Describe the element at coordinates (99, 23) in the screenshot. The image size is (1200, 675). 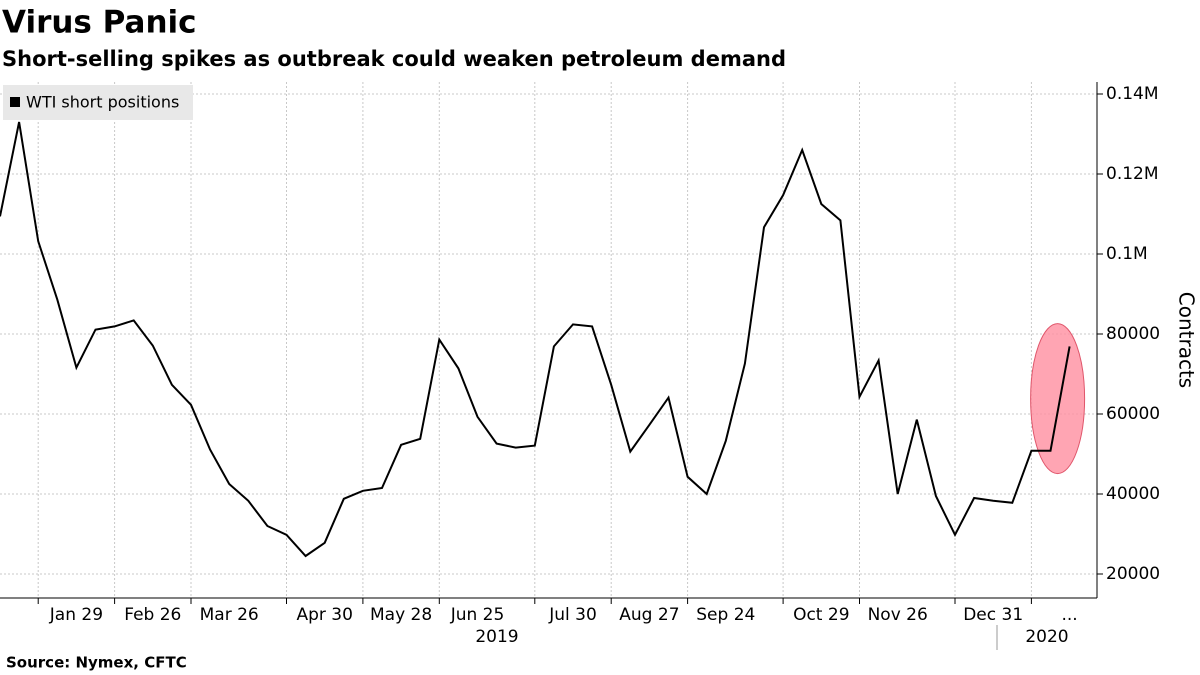
I see `chart-title: Virus Panic` at that location.